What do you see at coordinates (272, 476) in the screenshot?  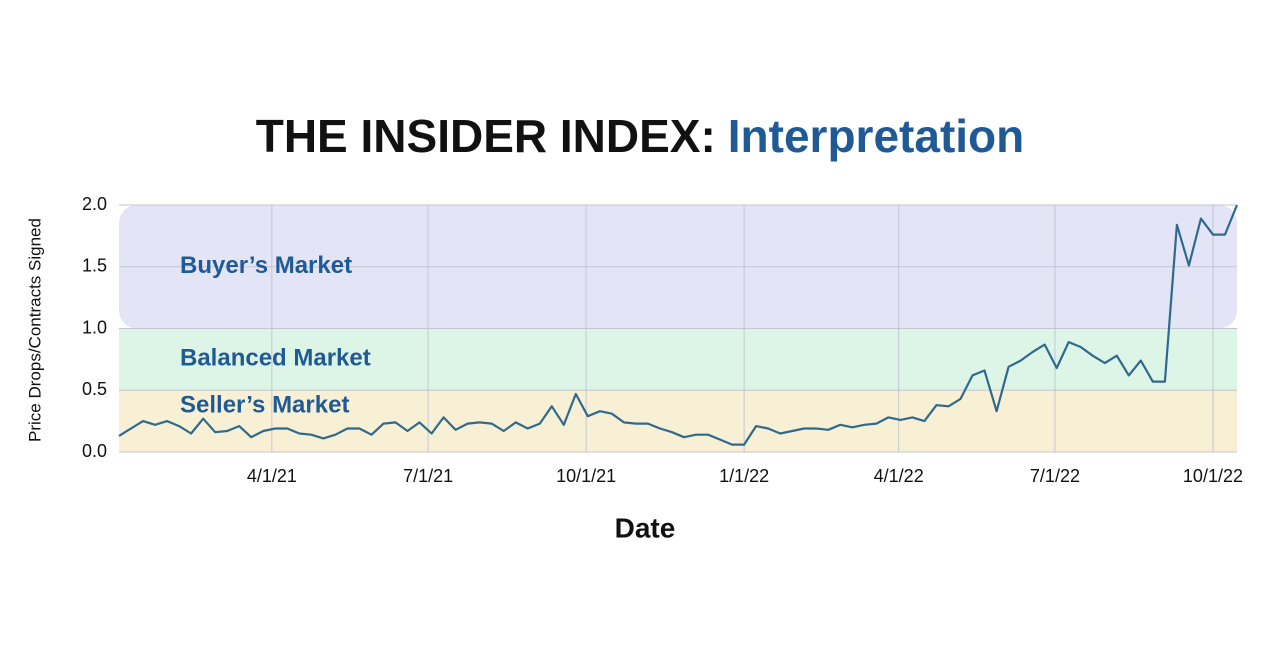 I see `x-tick-label: 4/1/21` at bounding box center [272, 476].